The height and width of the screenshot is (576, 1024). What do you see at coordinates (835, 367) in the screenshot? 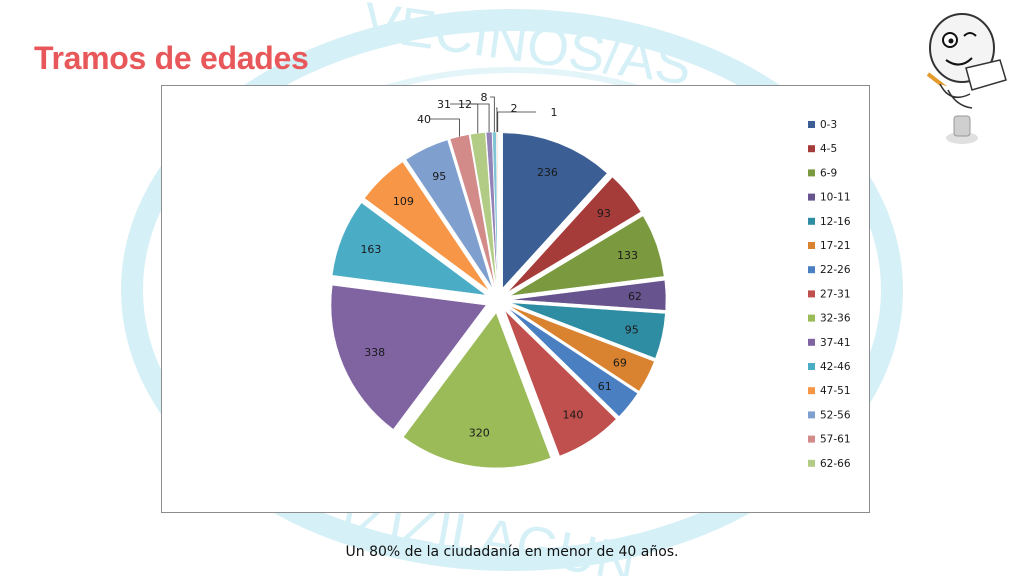
I see `legend-label: 42-46` at bounding box center [835, 367].